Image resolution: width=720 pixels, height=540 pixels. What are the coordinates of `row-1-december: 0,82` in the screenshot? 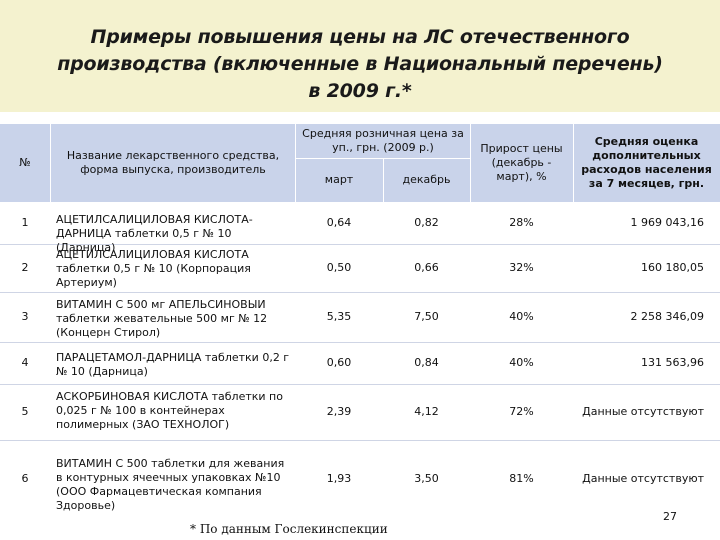 It's located at (426, 222).